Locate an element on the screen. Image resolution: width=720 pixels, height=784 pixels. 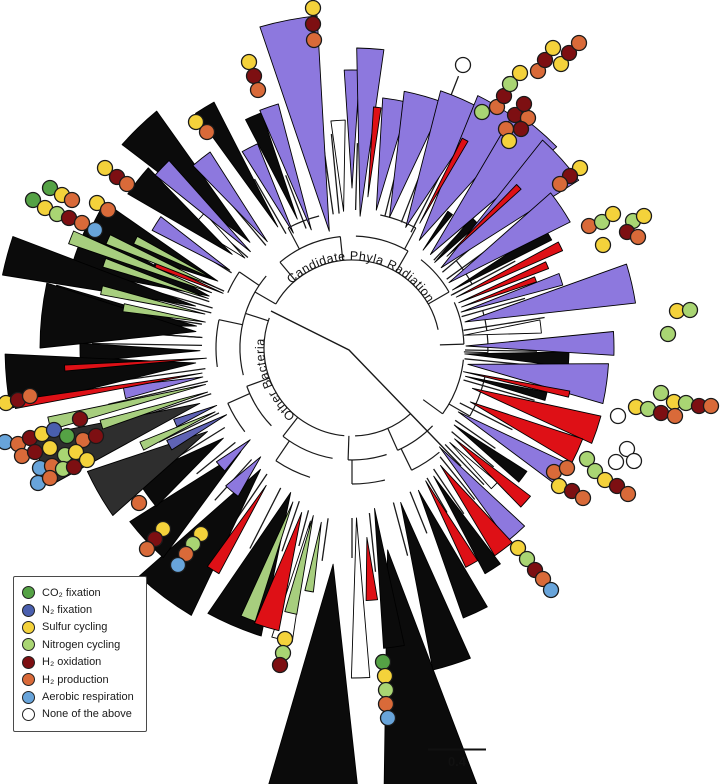
legend-item-sulfur-cycling: Sulfur cycling is located at coordinates (81, 627).